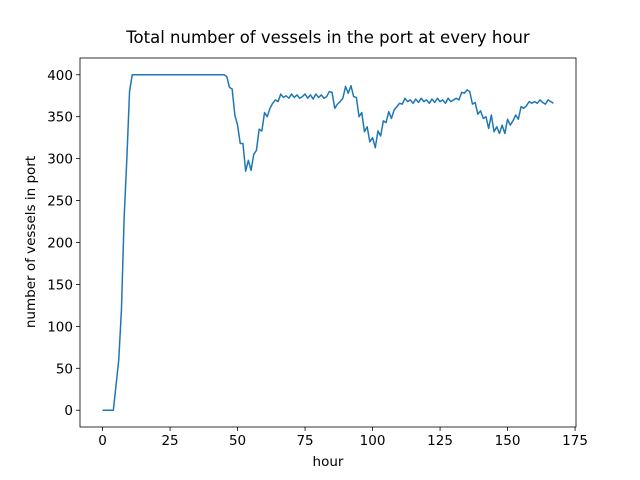 The width and height of the screenshot is (640, 480). Describe the element at coordinates (60, 118) in the screenshot. I see `y-tick-label: 350` at that location.